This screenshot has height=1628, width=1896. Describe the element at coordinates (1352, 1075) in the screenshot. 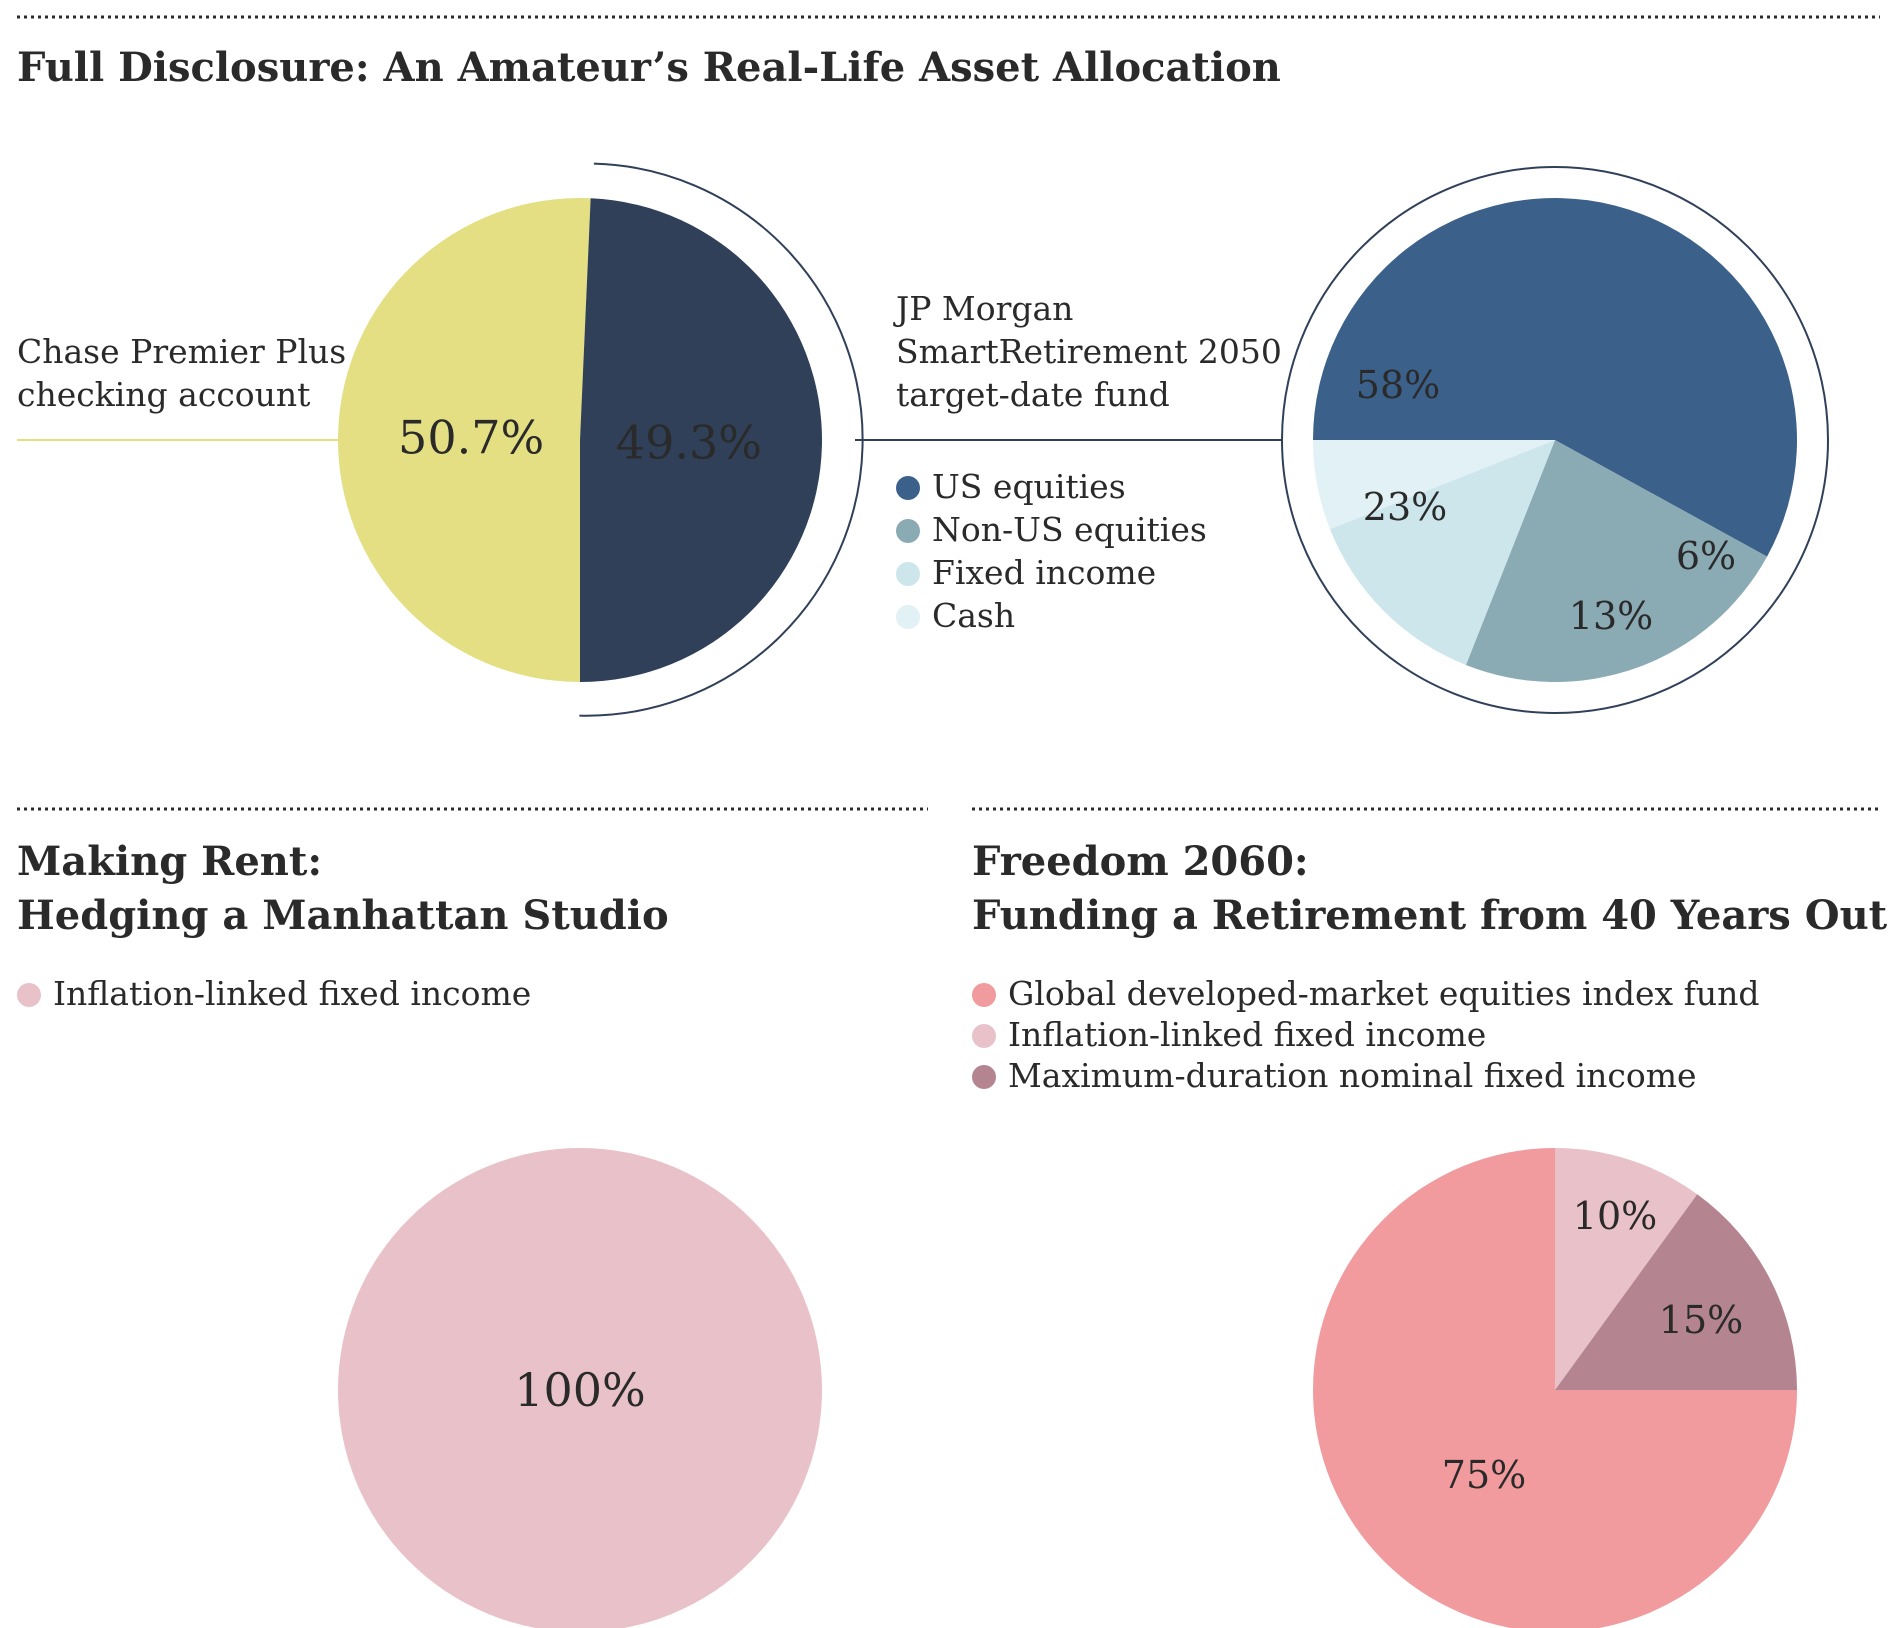

I see `legend-label: Maximum-duration nominal fixed income` at that location.